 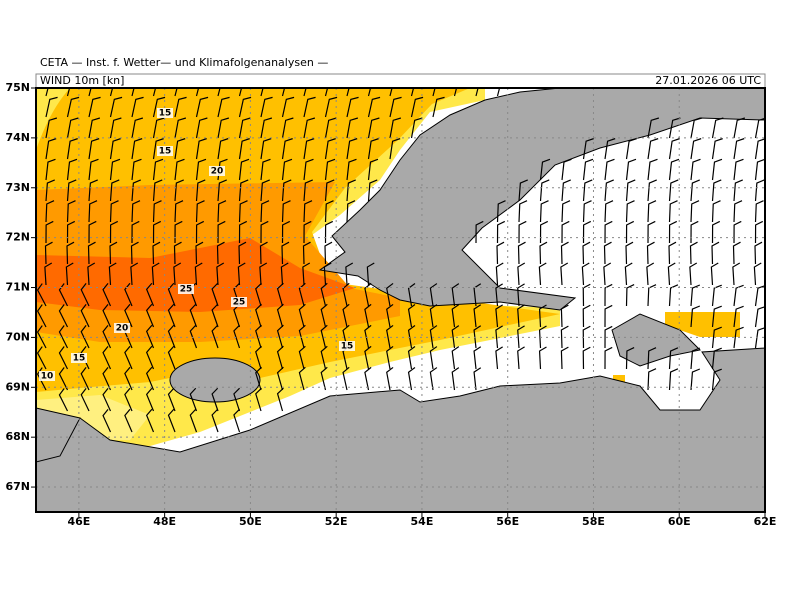 What do you see at coordinates (17, 287) in the screenshot?
I see `y-tick-label: 71N` at bounding box center [17, 287].